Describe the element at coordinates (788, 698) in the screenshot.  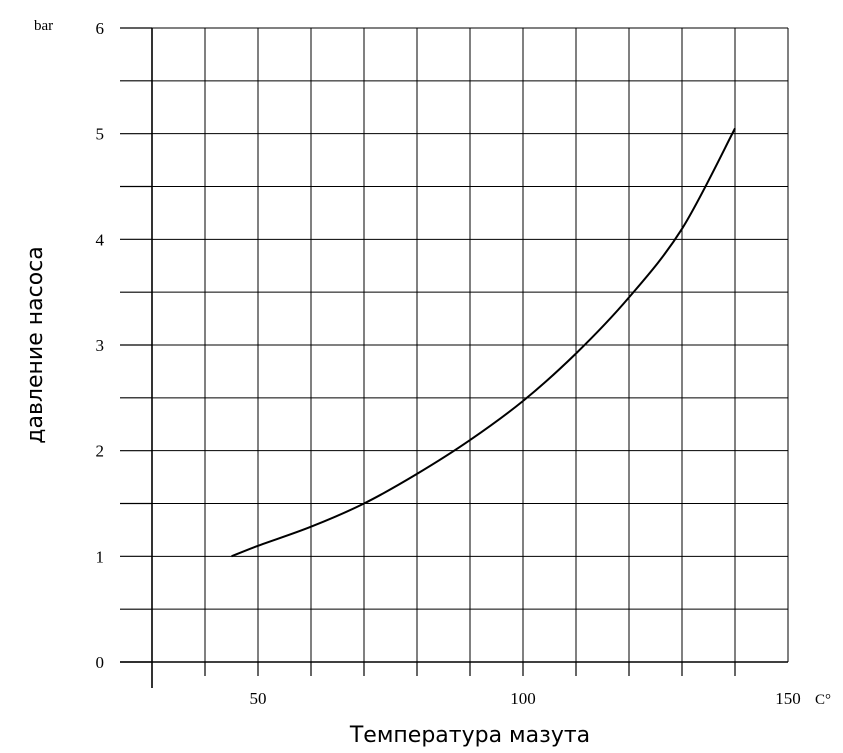
I see `x-tick-label: 150` at that location.